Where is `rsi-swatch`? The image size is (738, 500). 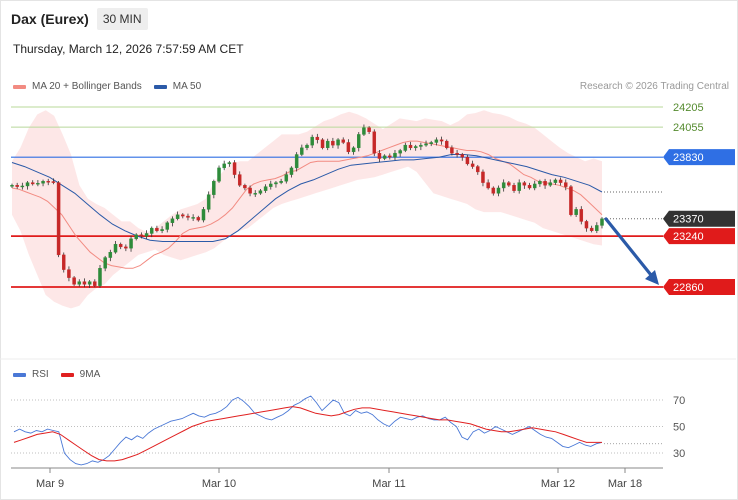 rsi-swatch is located at coordinates (19, 374).